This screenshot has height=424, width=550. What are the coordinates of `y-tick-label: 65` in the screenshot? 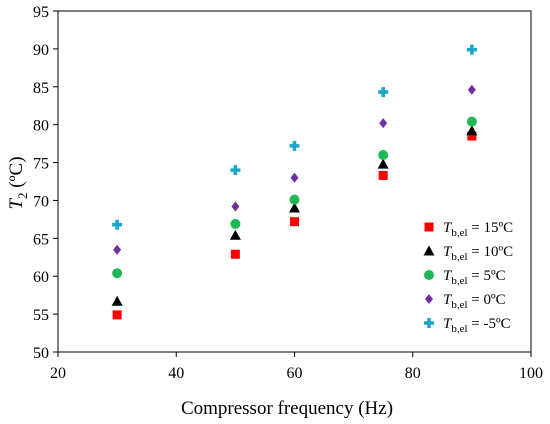 It's located at (41, 239).